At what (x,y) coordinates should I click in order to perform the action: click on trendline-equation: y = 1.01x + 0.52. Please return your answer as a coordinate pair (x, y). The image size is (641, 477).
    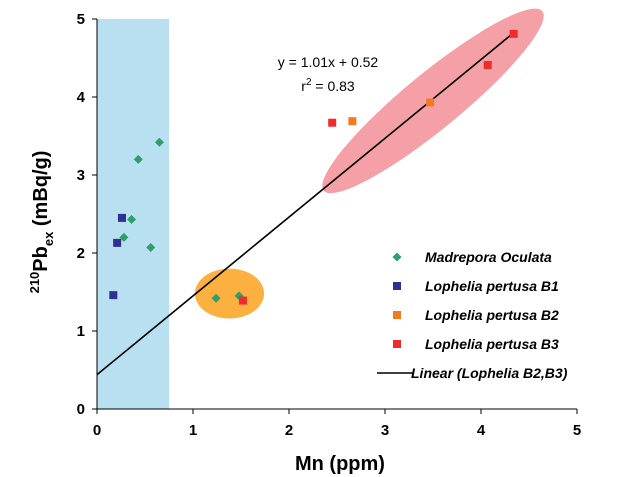
    Looking at the image, I should click on (328, 62).